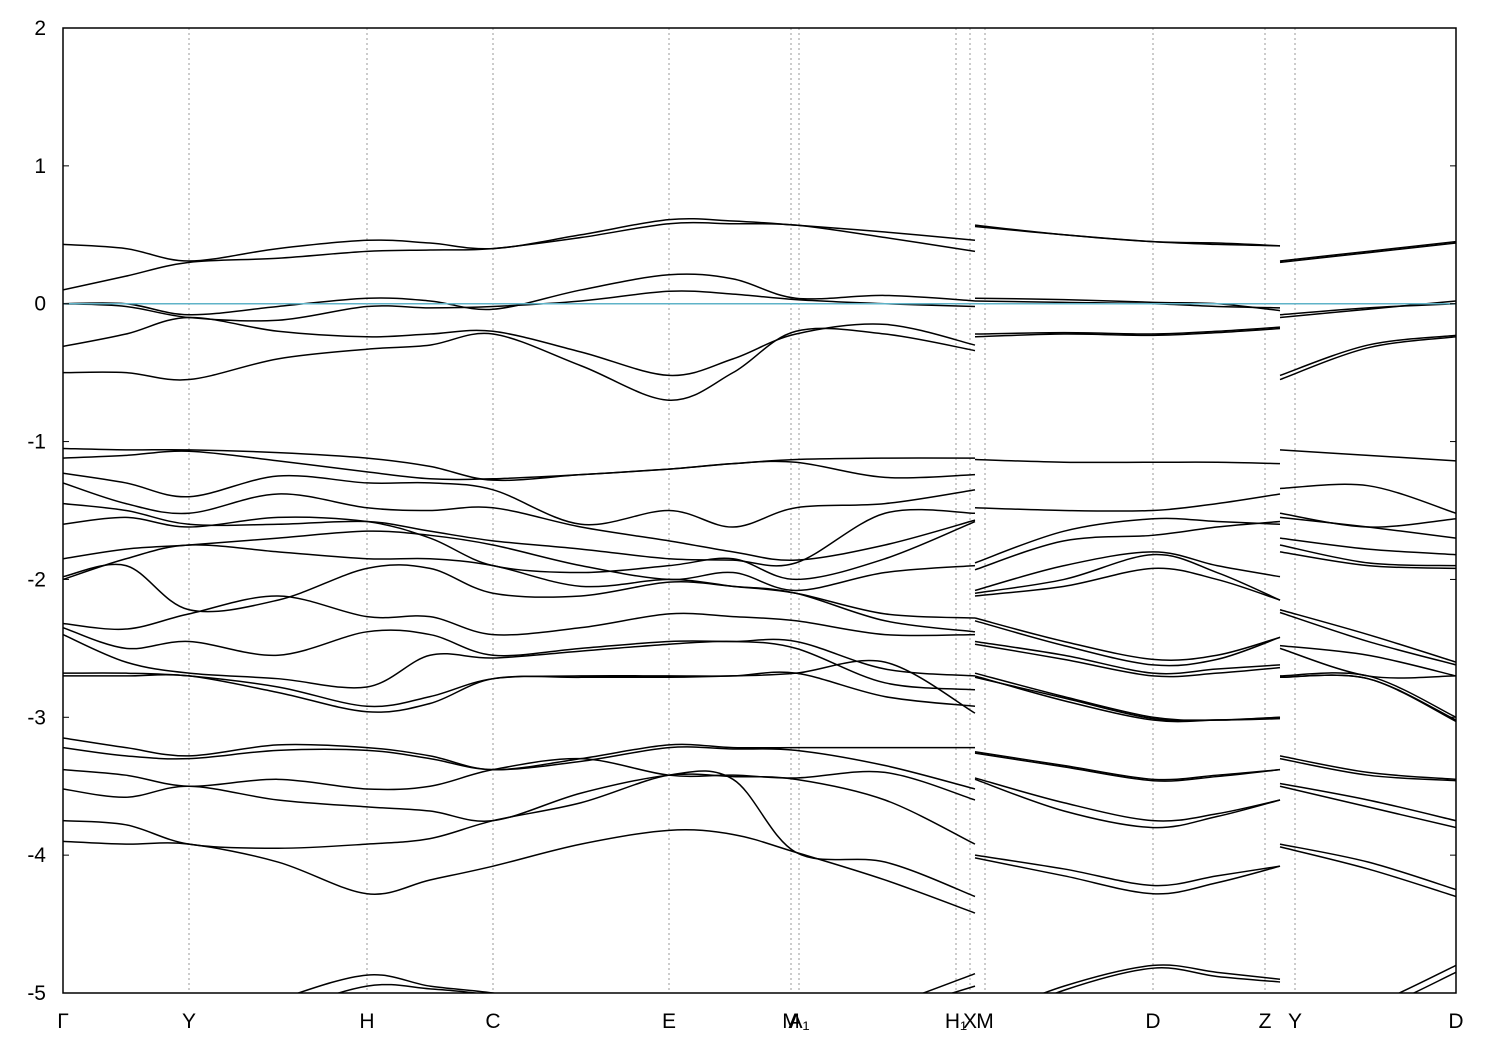 The width and height of the screenshot is (1500, 1050). Describe the element at coordinates (970, 1021) in the screenshot. I see `x-tick-label: X` at that location.